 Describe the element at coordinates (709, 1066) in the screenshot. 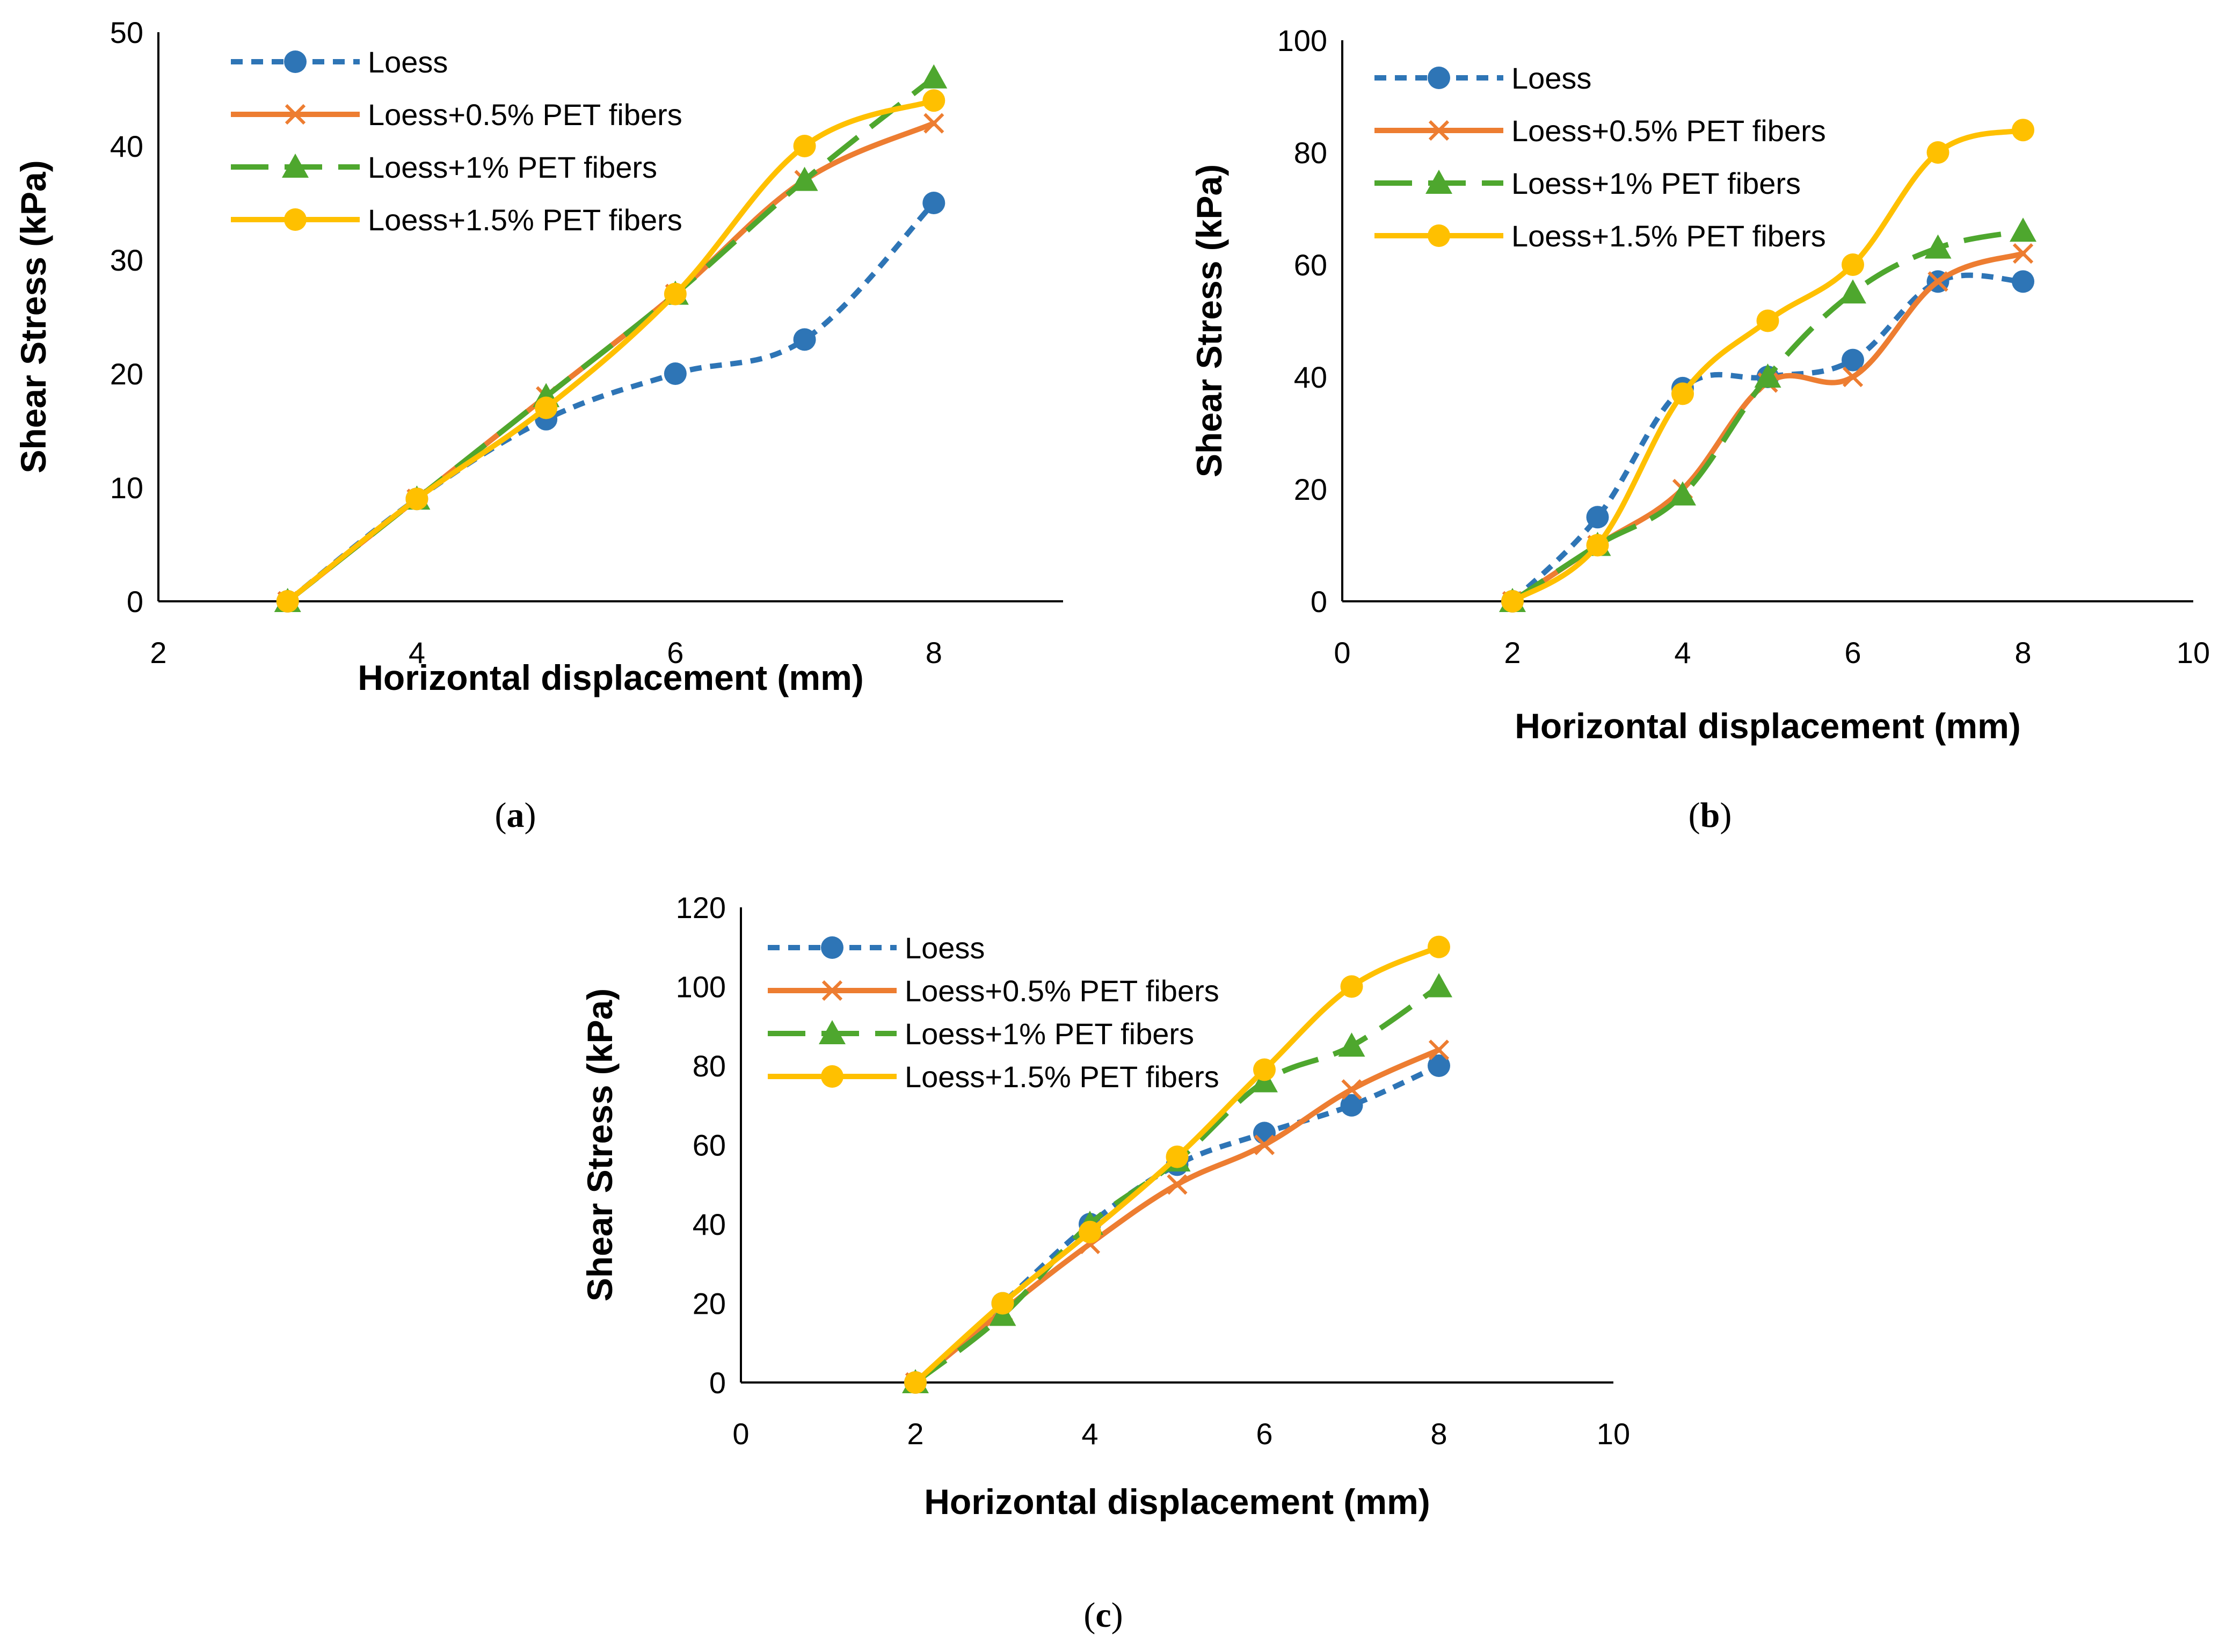

I see `y-tick-label: 80` at that location.